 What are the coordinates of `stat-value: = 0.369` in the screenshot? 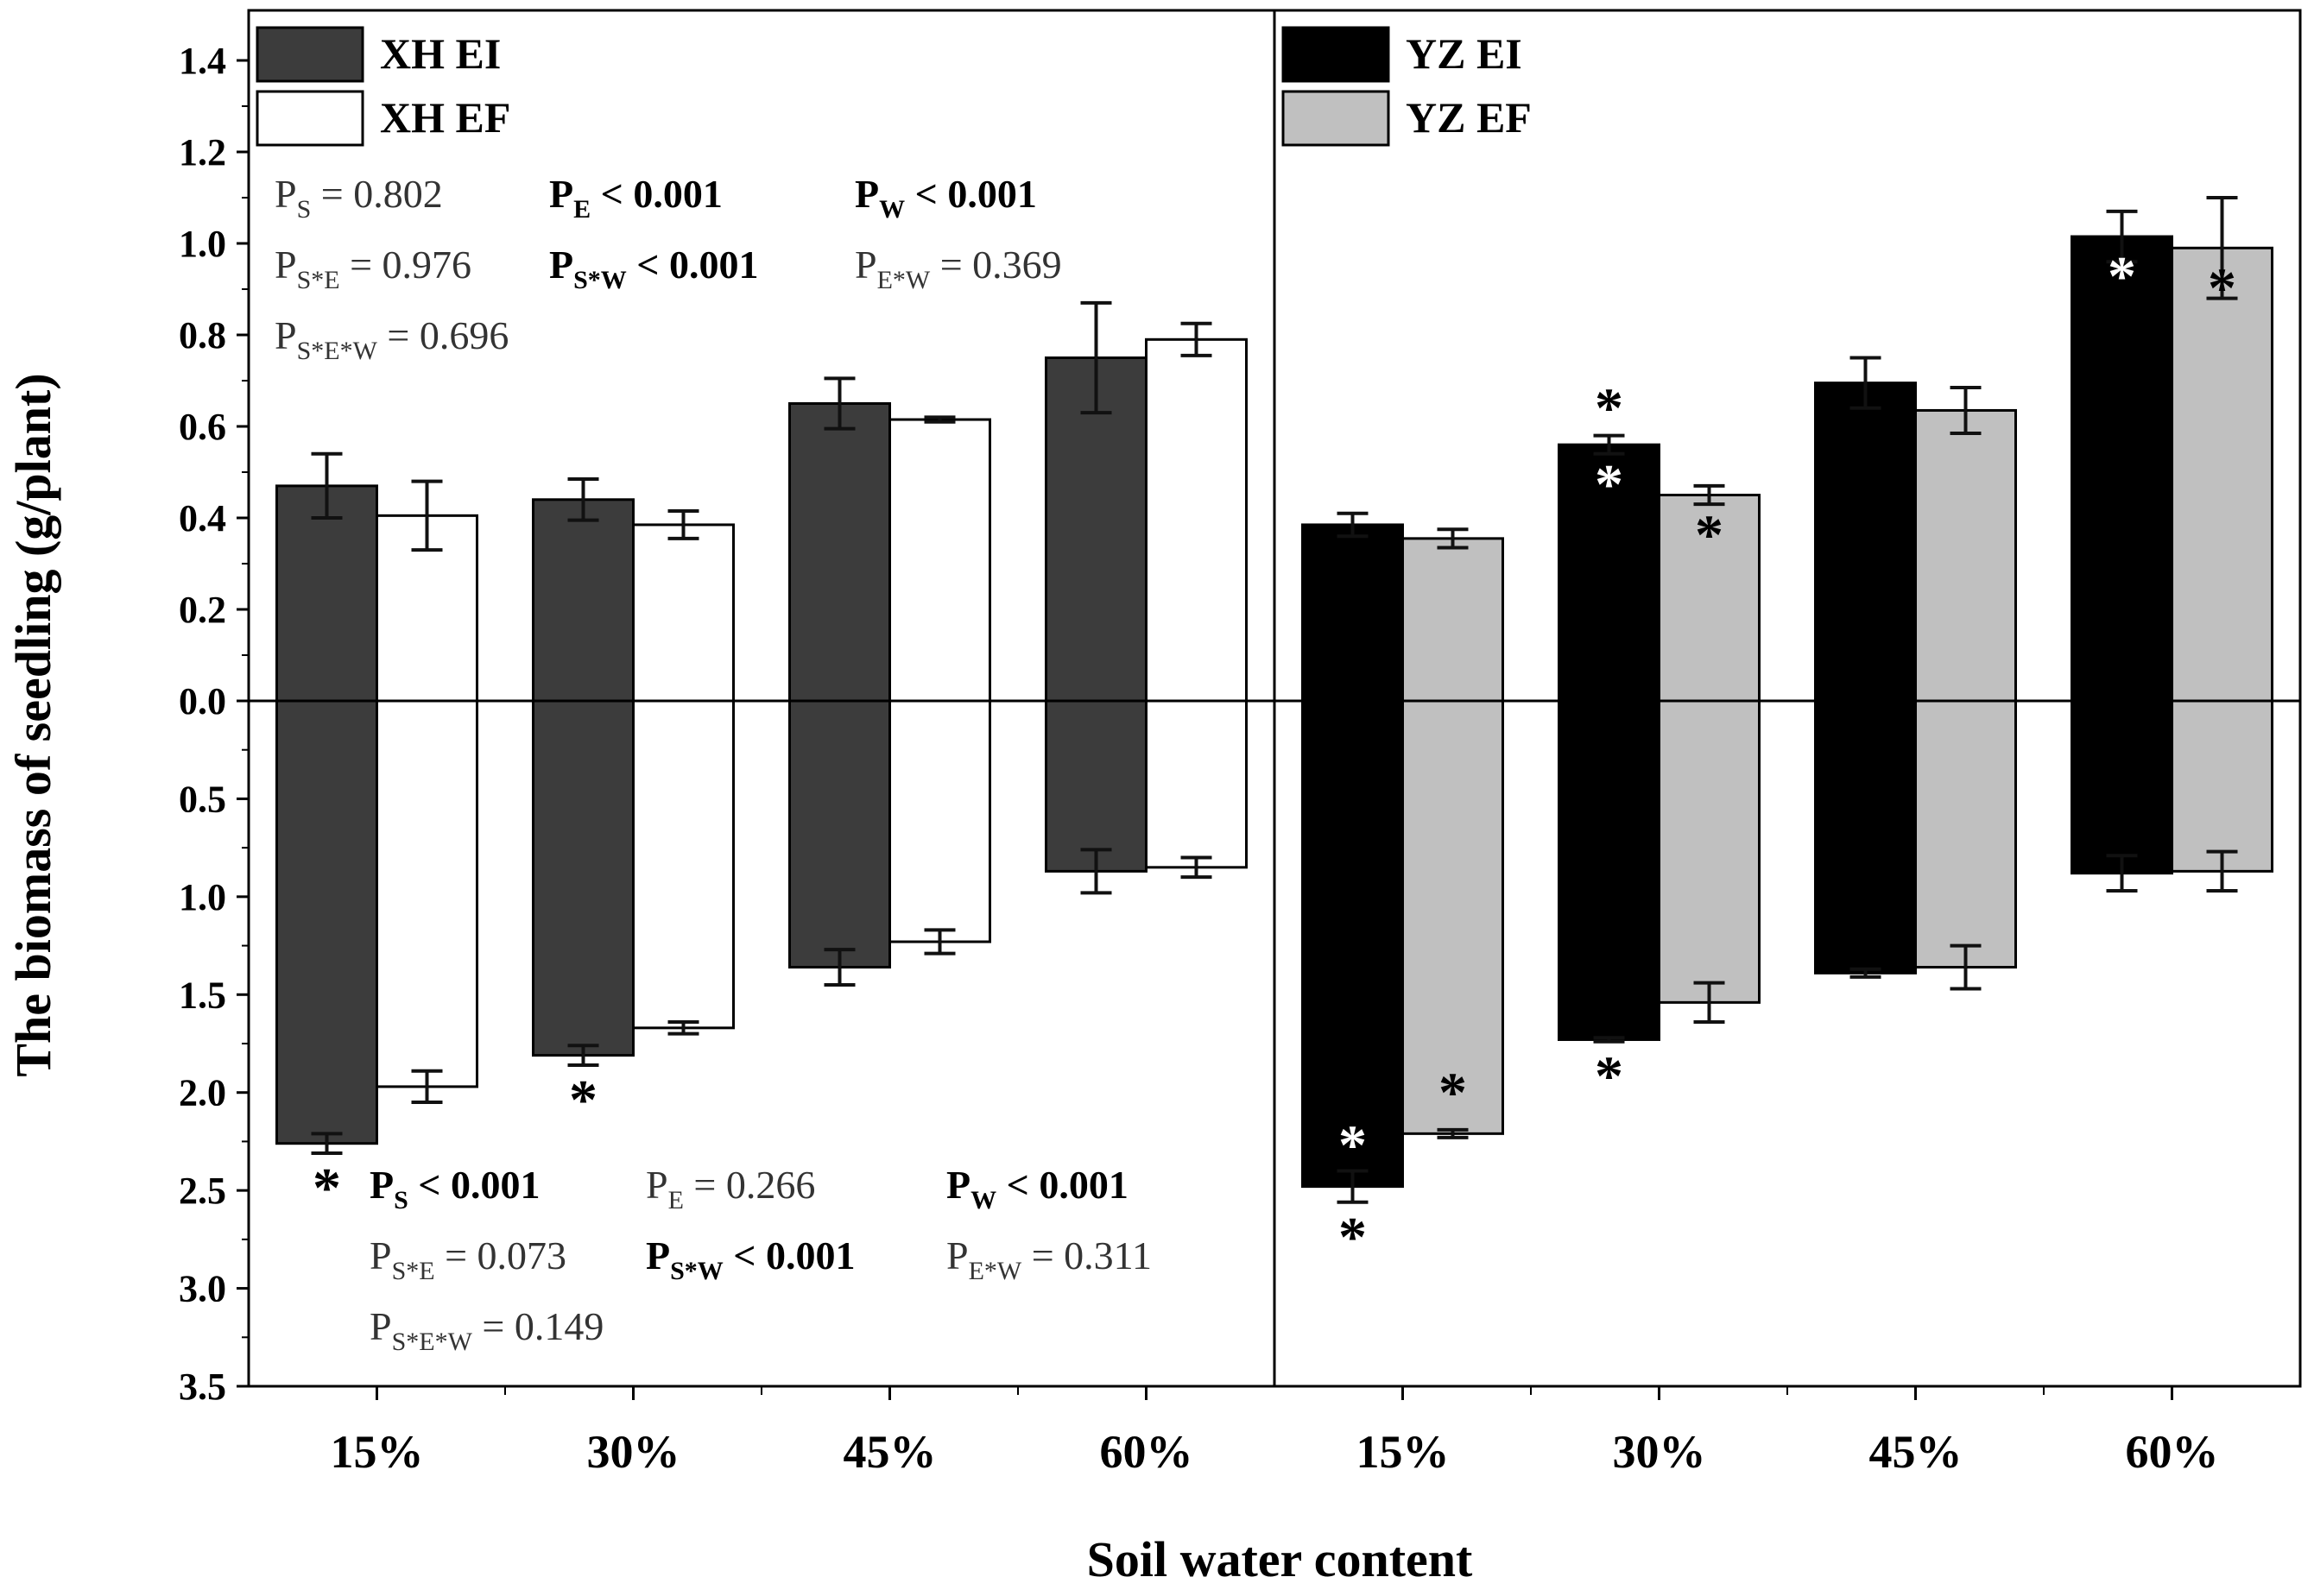 It's located at (995, 265).